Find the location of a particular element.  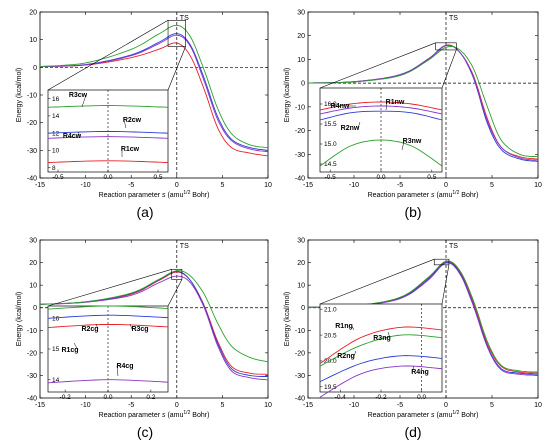

inset-x-tick-label: -0.5 is located at coordinates (58, 177).